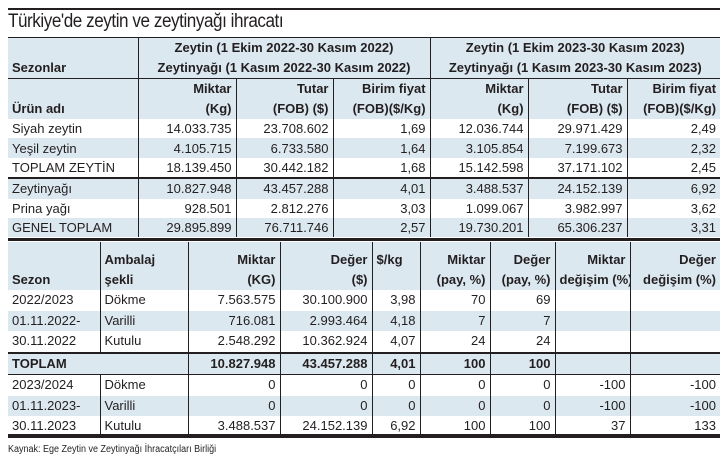 Image resolution: width=726 pixels, height=470 pixels. Describe the element at coordinates (186, 148) in the screenshot. I see `table-cell: 4.105.715` at that location.